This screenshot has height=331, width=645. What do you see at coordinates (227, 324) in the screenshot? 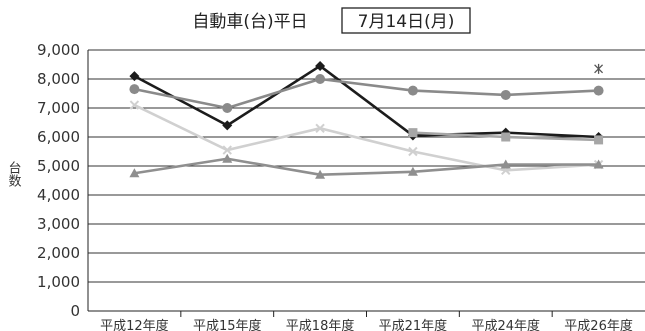
I see `x-tick-label: 平成15年度` at bounding box center [227, 324].